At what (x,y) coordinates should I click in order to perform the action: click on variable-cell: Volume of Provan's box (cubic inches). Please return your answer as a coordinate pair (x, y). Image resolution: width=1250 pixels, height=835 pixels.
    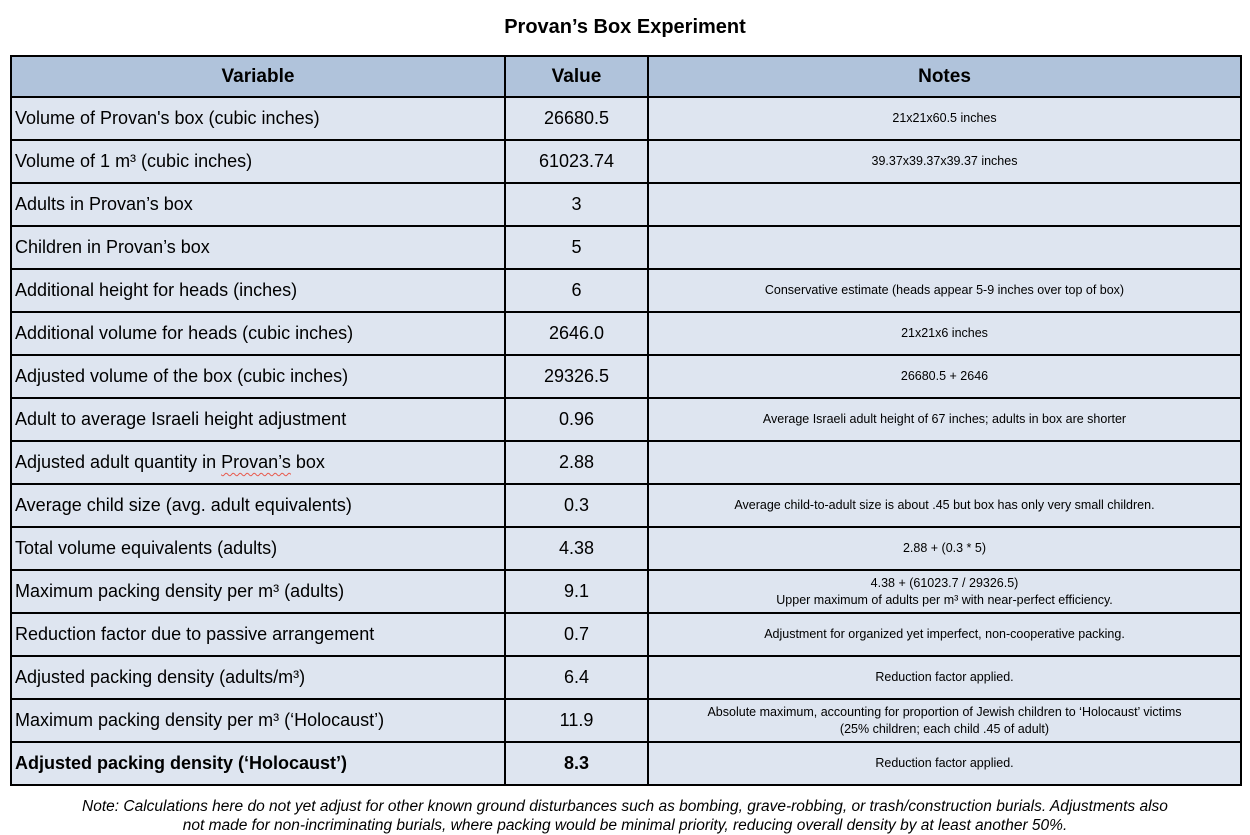
    Looking at the image, I should click on (258, 118).